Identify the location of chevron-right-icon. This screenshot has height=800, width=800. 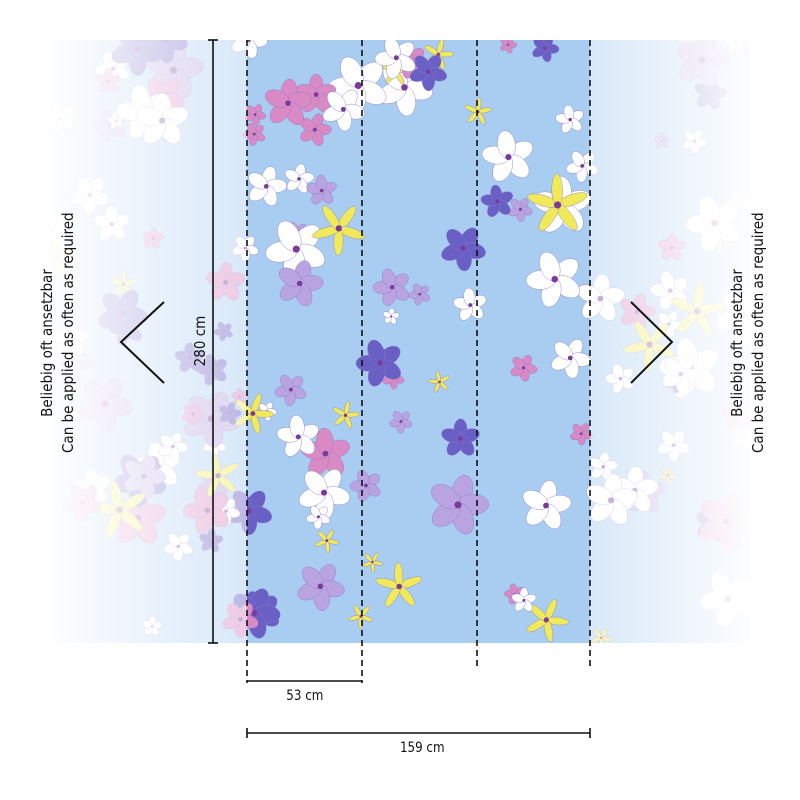
(652, 342).